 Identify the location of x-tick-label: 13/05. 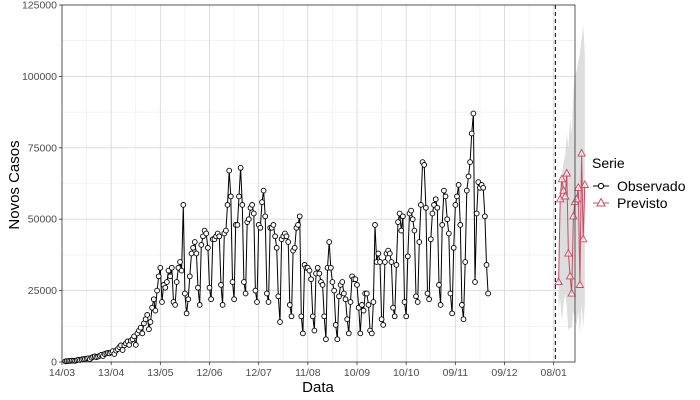
(160, 373).